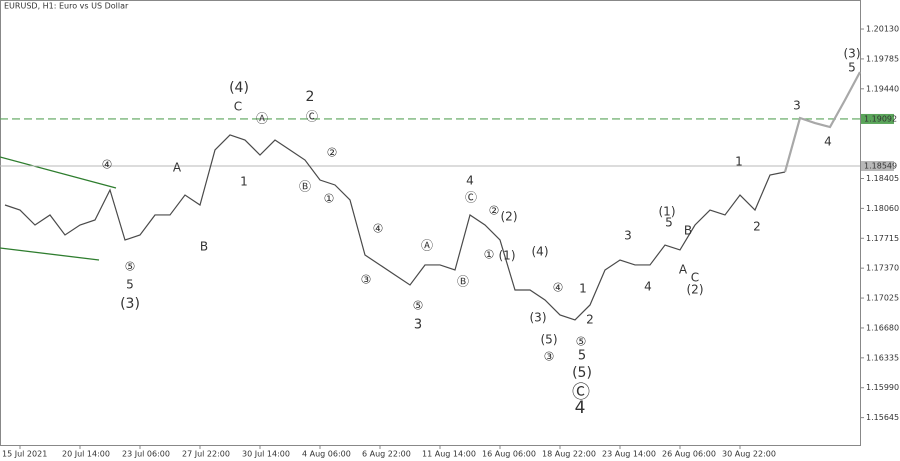  I want to click on x-tick-label: 6 Aug 22:00, so click(386, 454).